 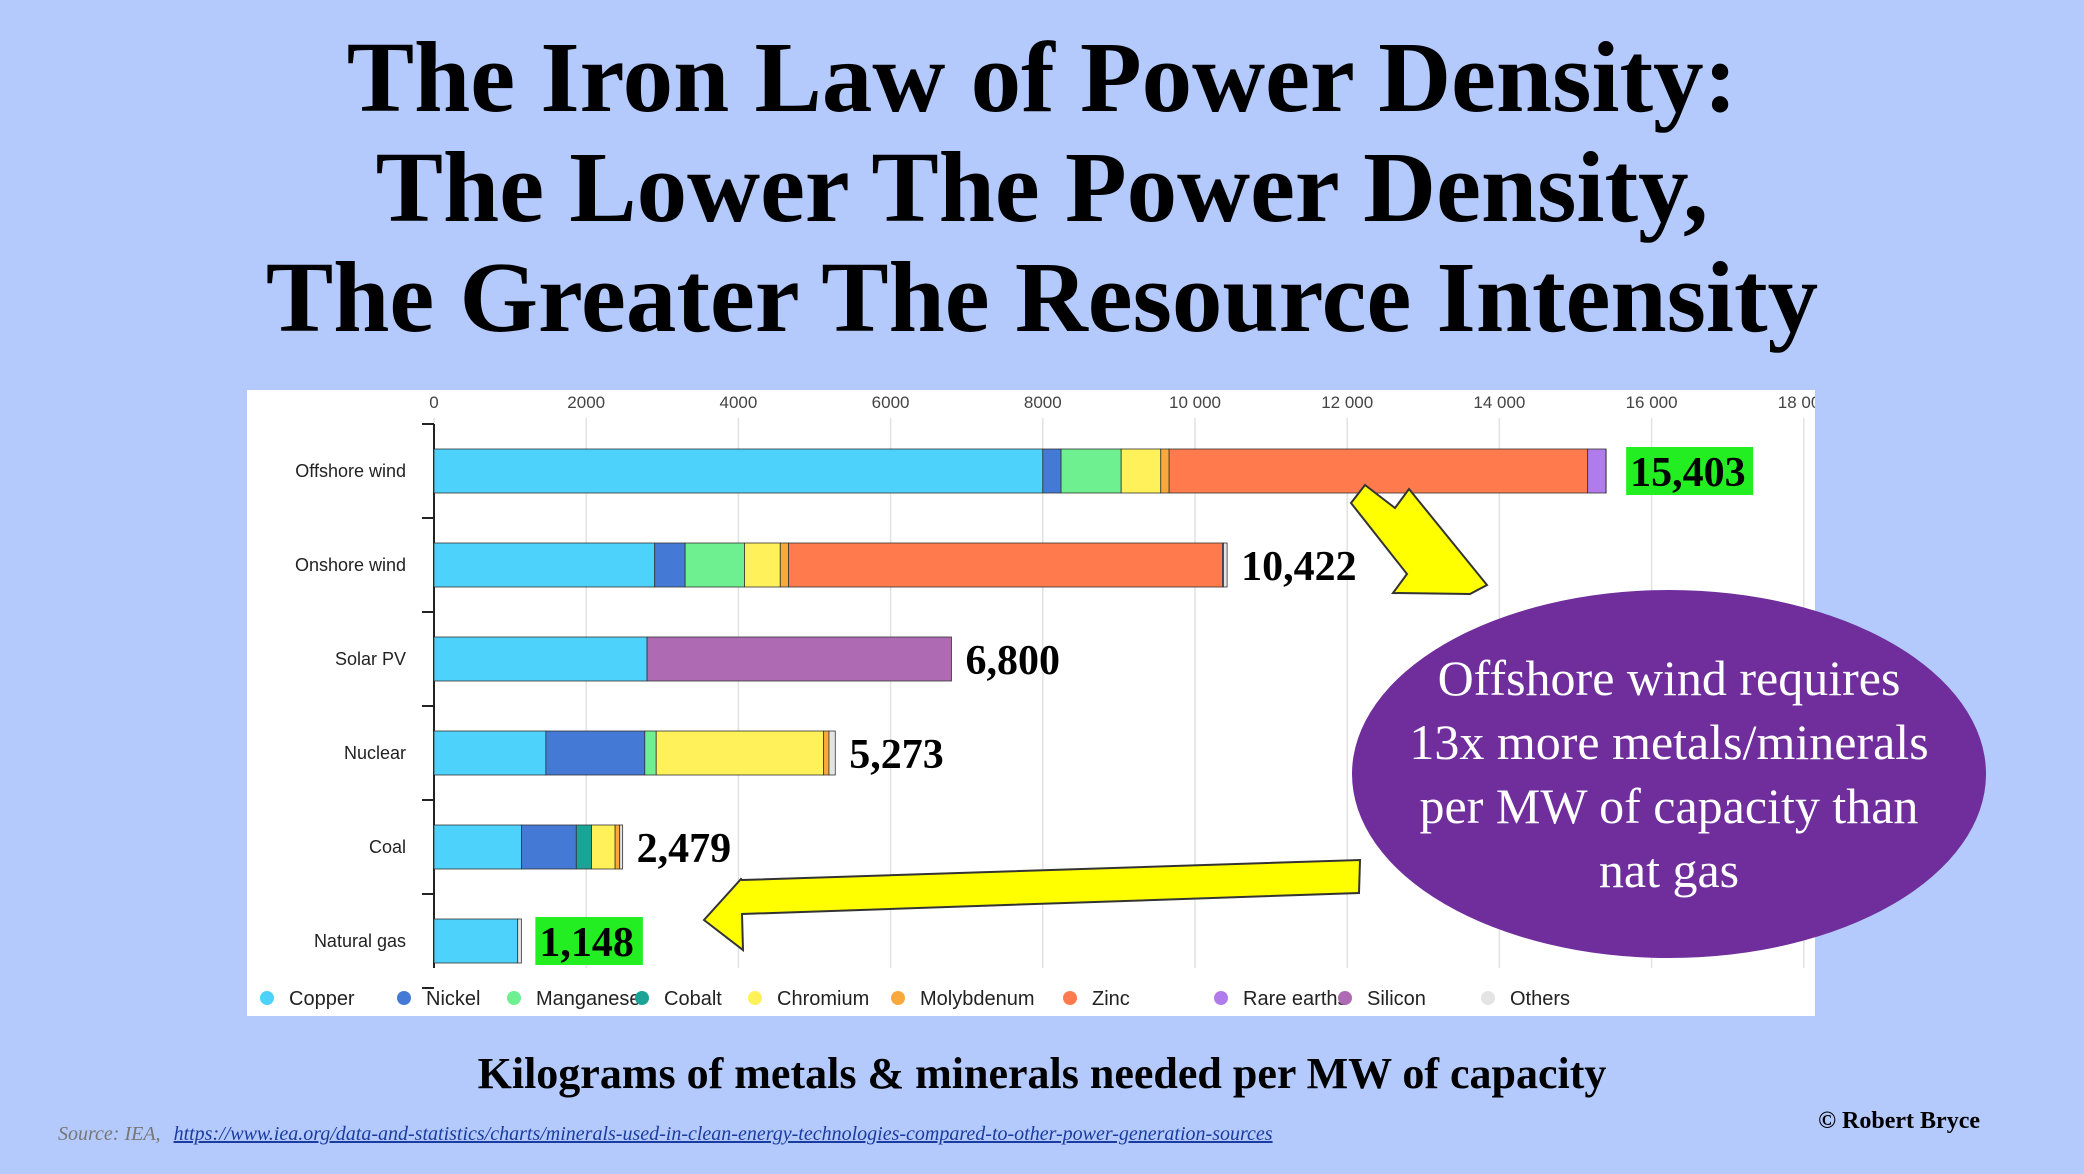 What do you see at coordinates (693, 999) in the screenshot?
I see `legend-label: Cobalt` at bounding box center [693, 999].